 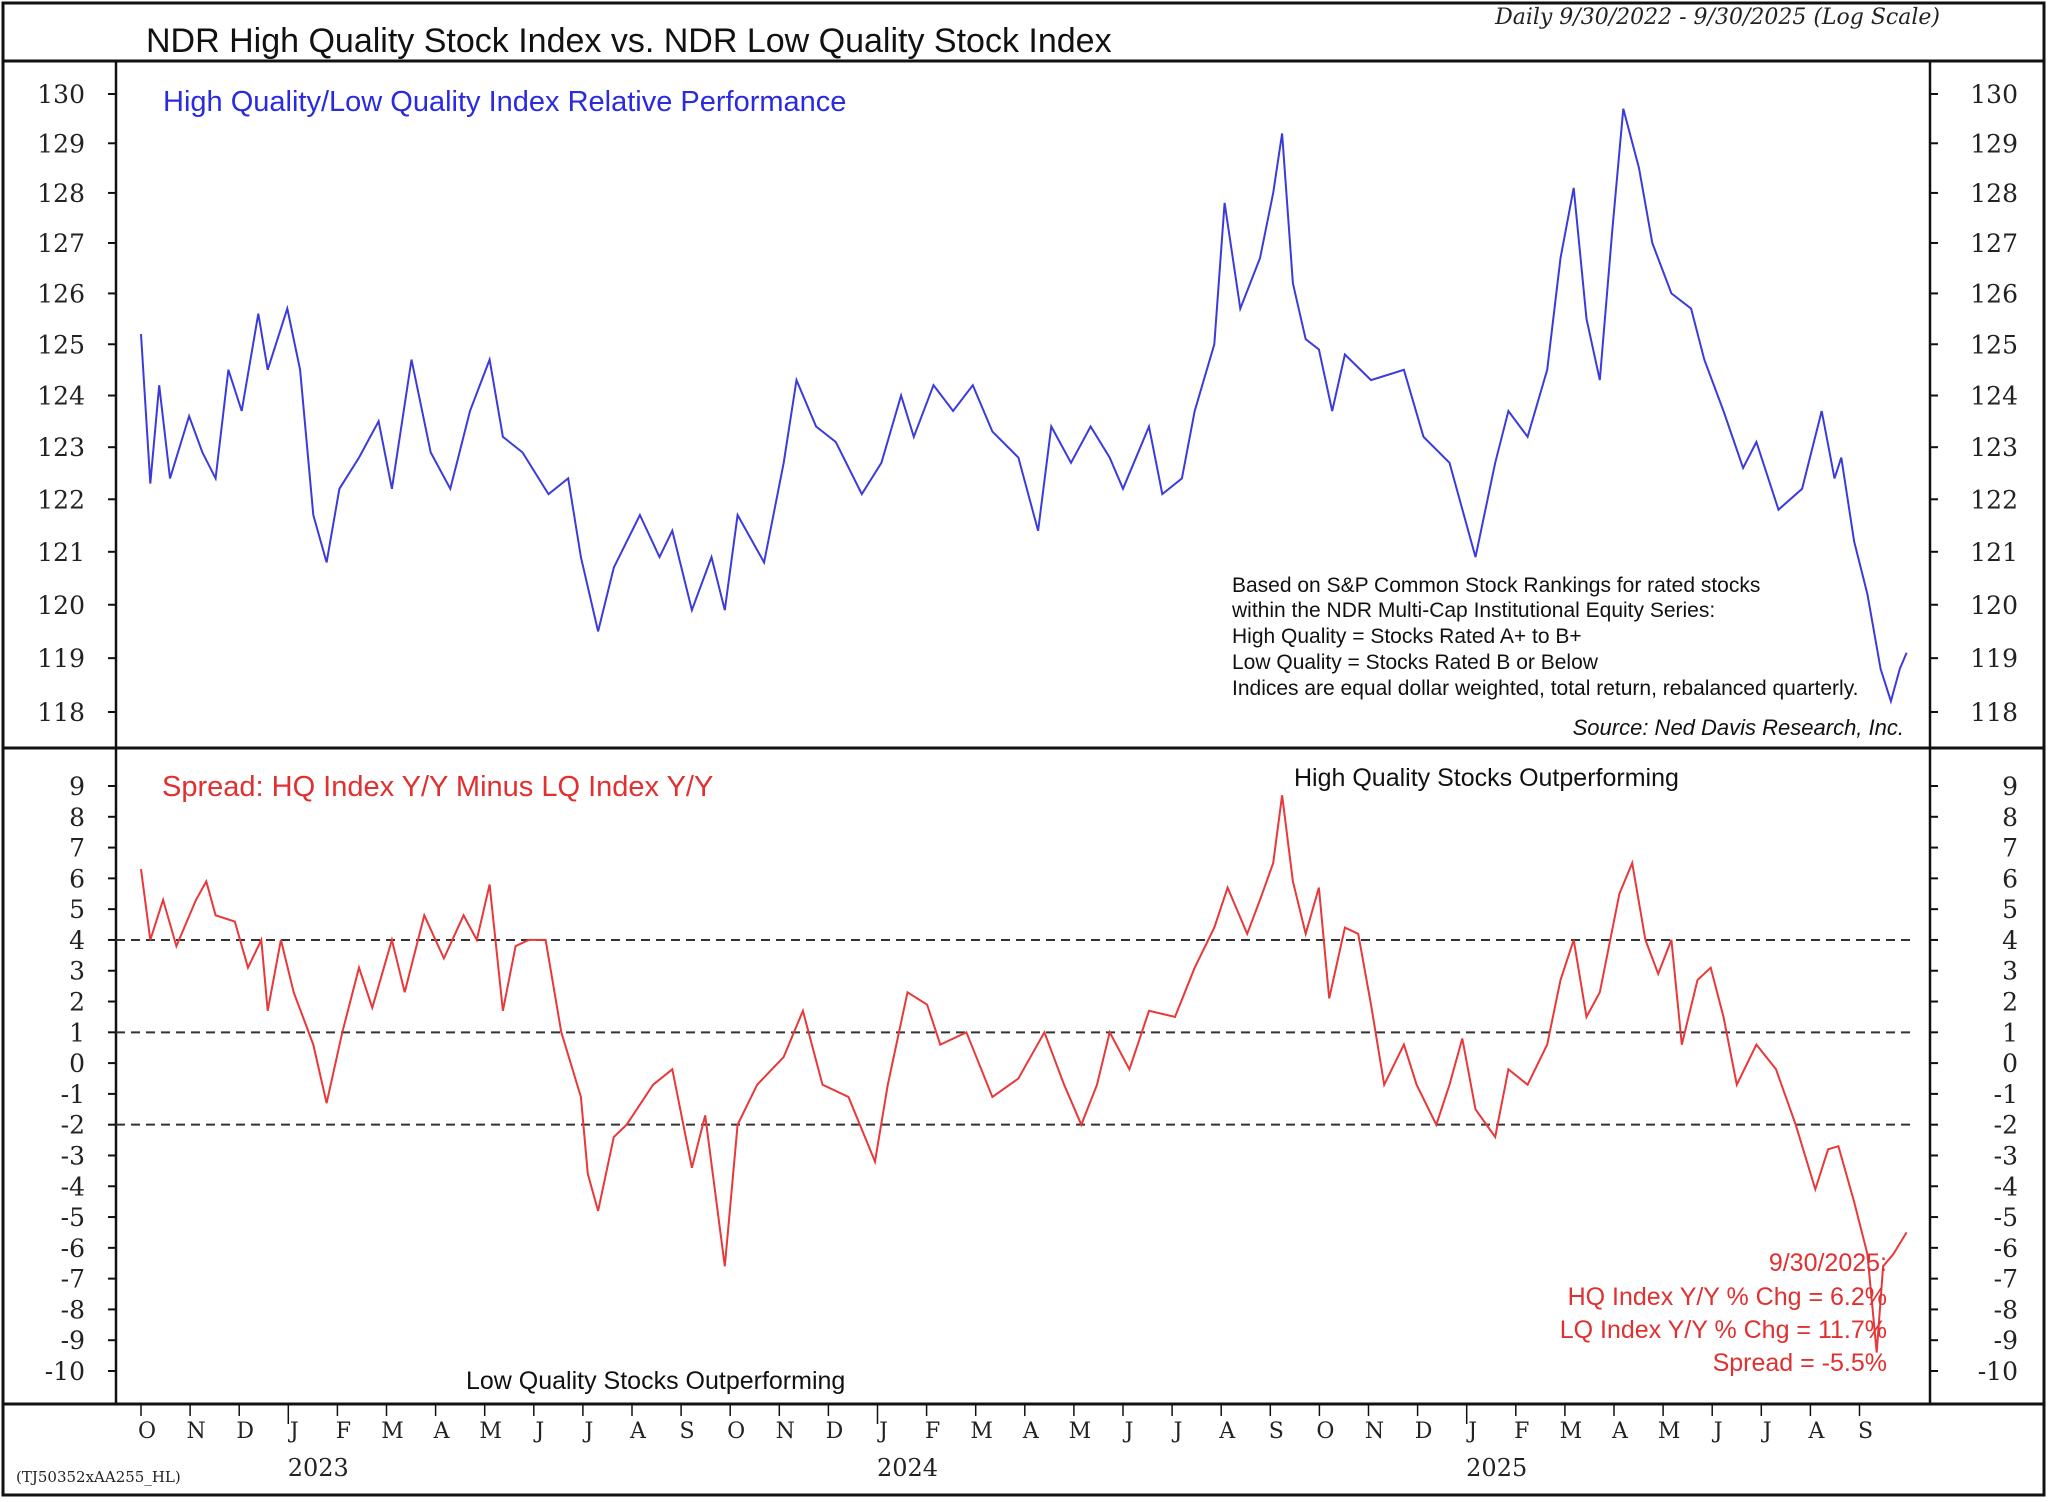 What do you see at coordinates (77, 878) in the screenshot?
I see `y-tick-label-left: 6` at bounding box center [77, 878].